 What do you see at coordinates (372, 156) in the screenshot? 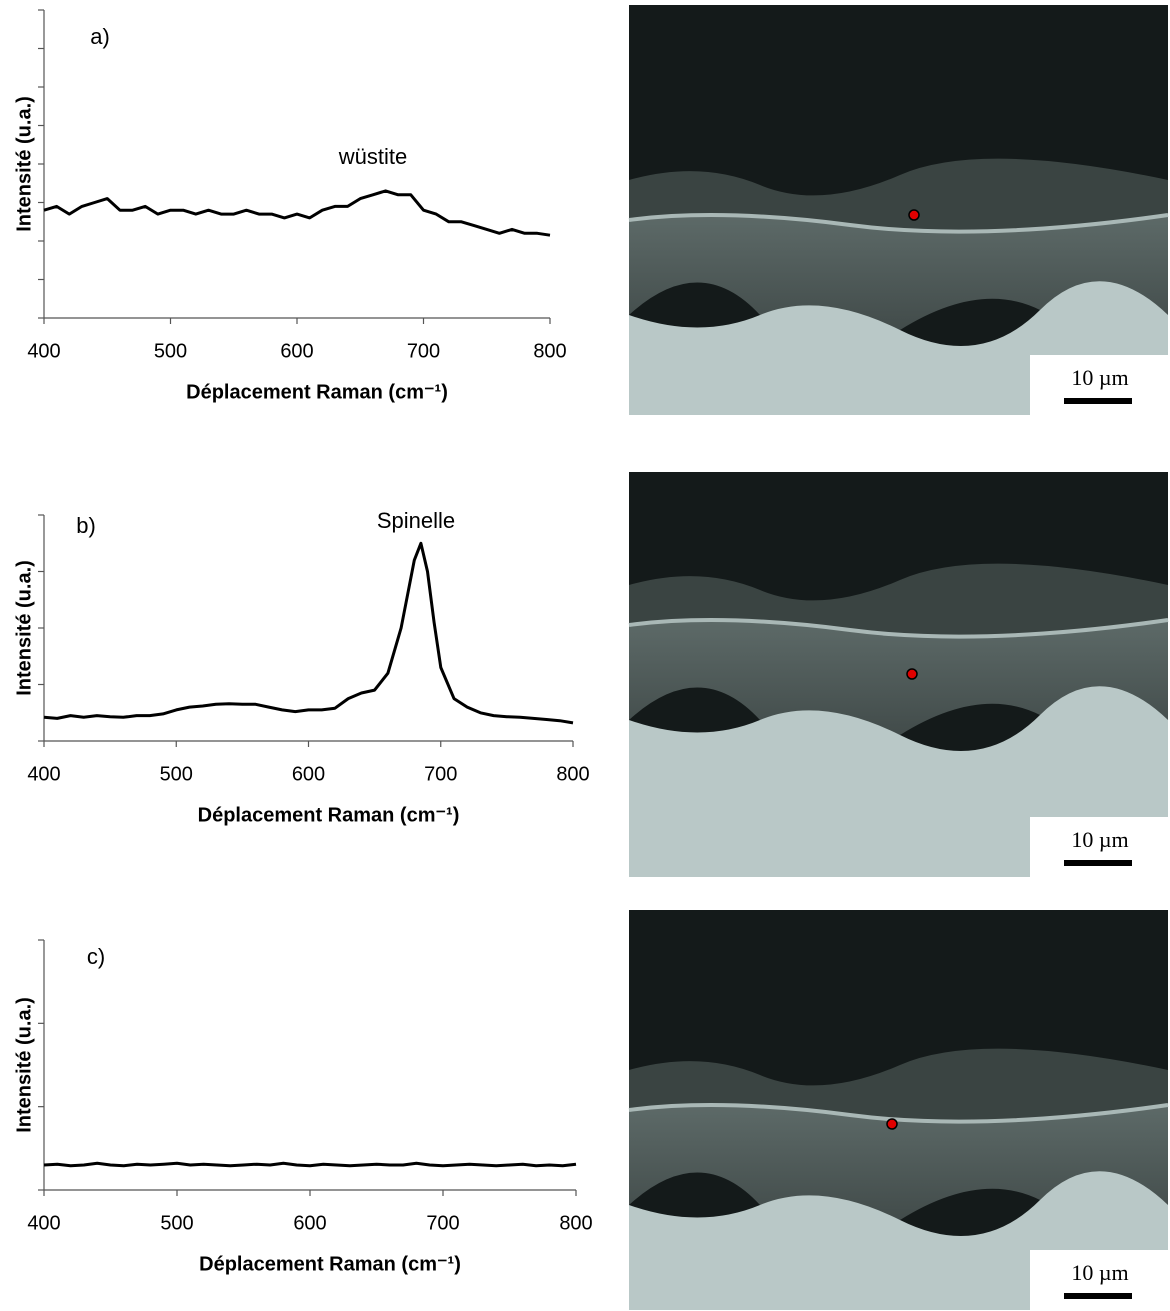
I see `peak-annotation: wüstite` at bounding box center [372, 156].